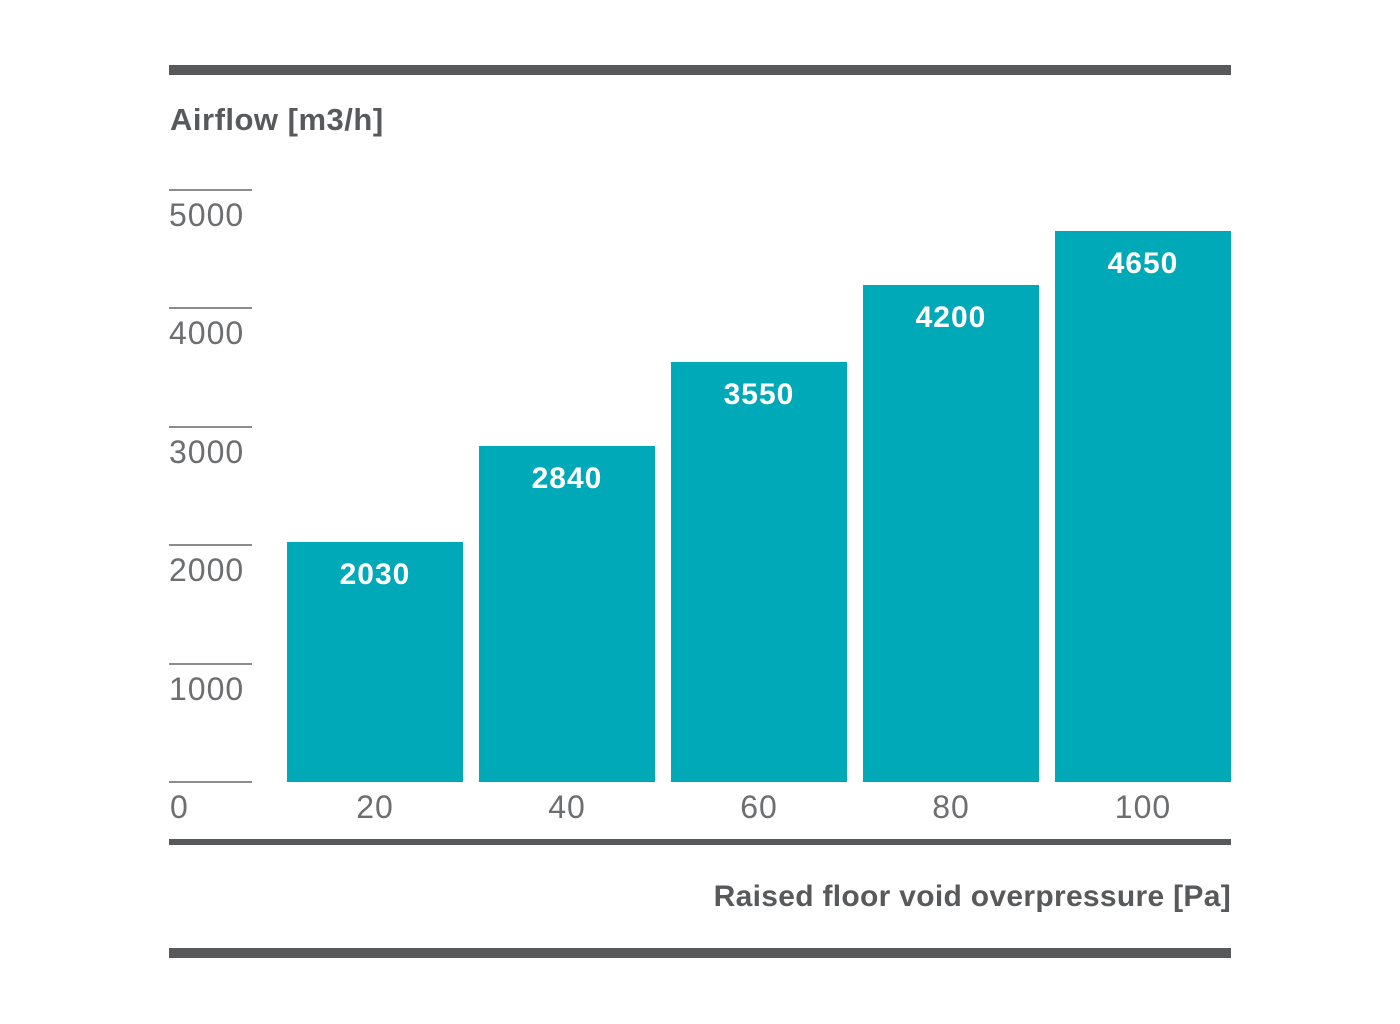 The width and height of the screenshot is (1400, 1024). Describe the element at coordinates (972, 896) in the screenshot. I see `x-axis-title: Raised floor void overpressure [Pa]` at that location.